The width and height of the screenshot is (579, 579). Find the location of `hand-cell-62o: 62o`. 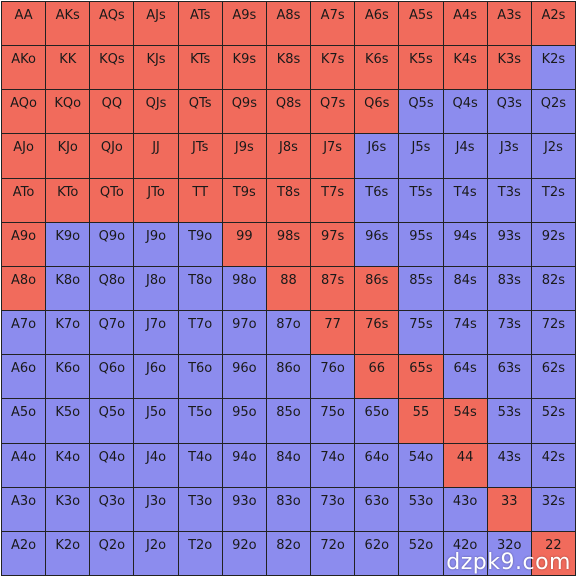

hand-cell-62o: 62o is located at coordinates (376, 552).